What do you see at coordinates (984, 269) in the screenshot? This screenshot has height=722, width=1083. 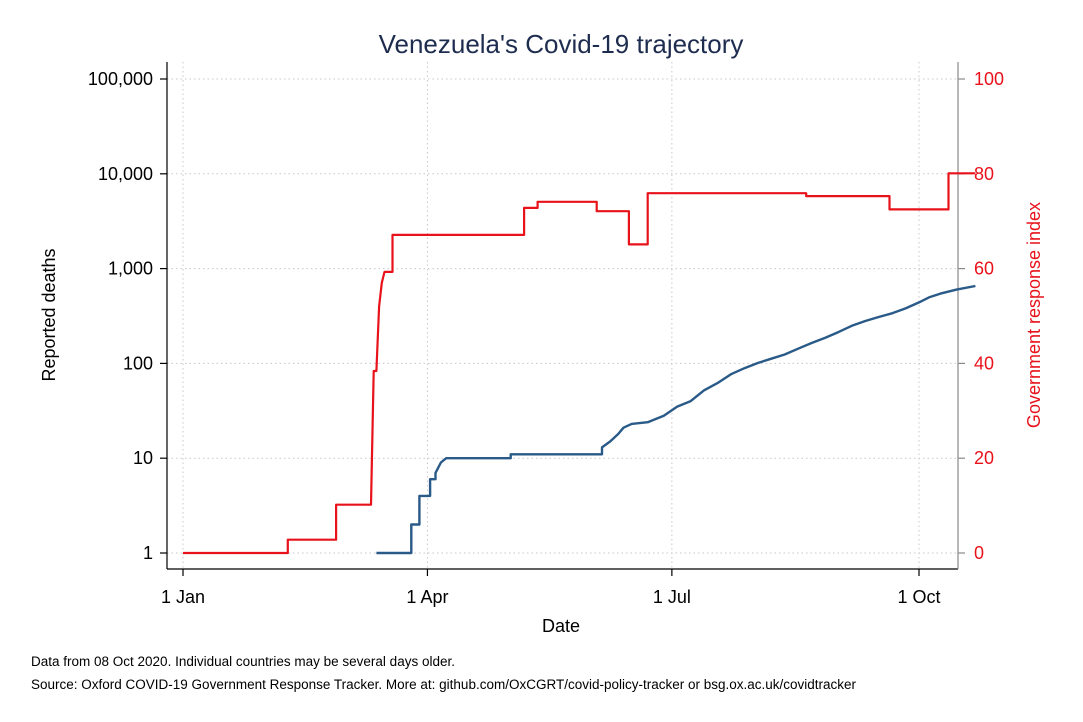 I see `y-right-tick-label-3: 60` at bounding box center [984, 269].